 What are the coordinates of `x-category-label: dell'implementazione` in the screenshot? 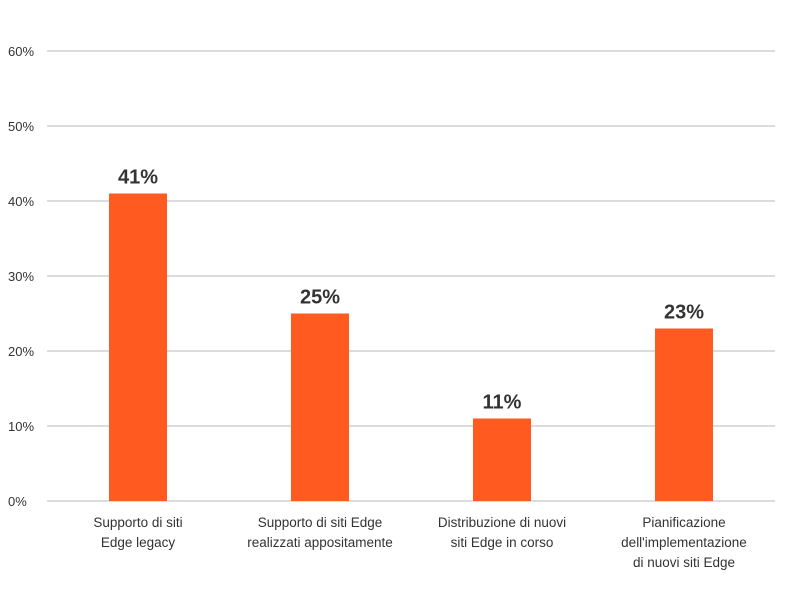 It's located at (684, 542).